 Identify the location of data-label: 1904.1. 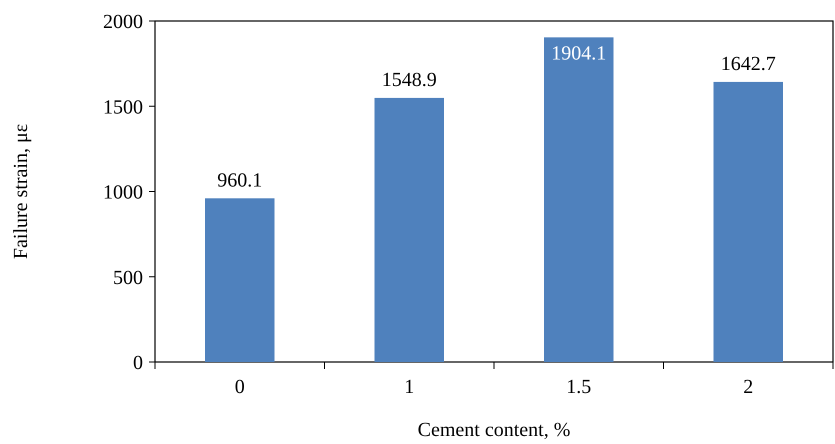
(578, 53).